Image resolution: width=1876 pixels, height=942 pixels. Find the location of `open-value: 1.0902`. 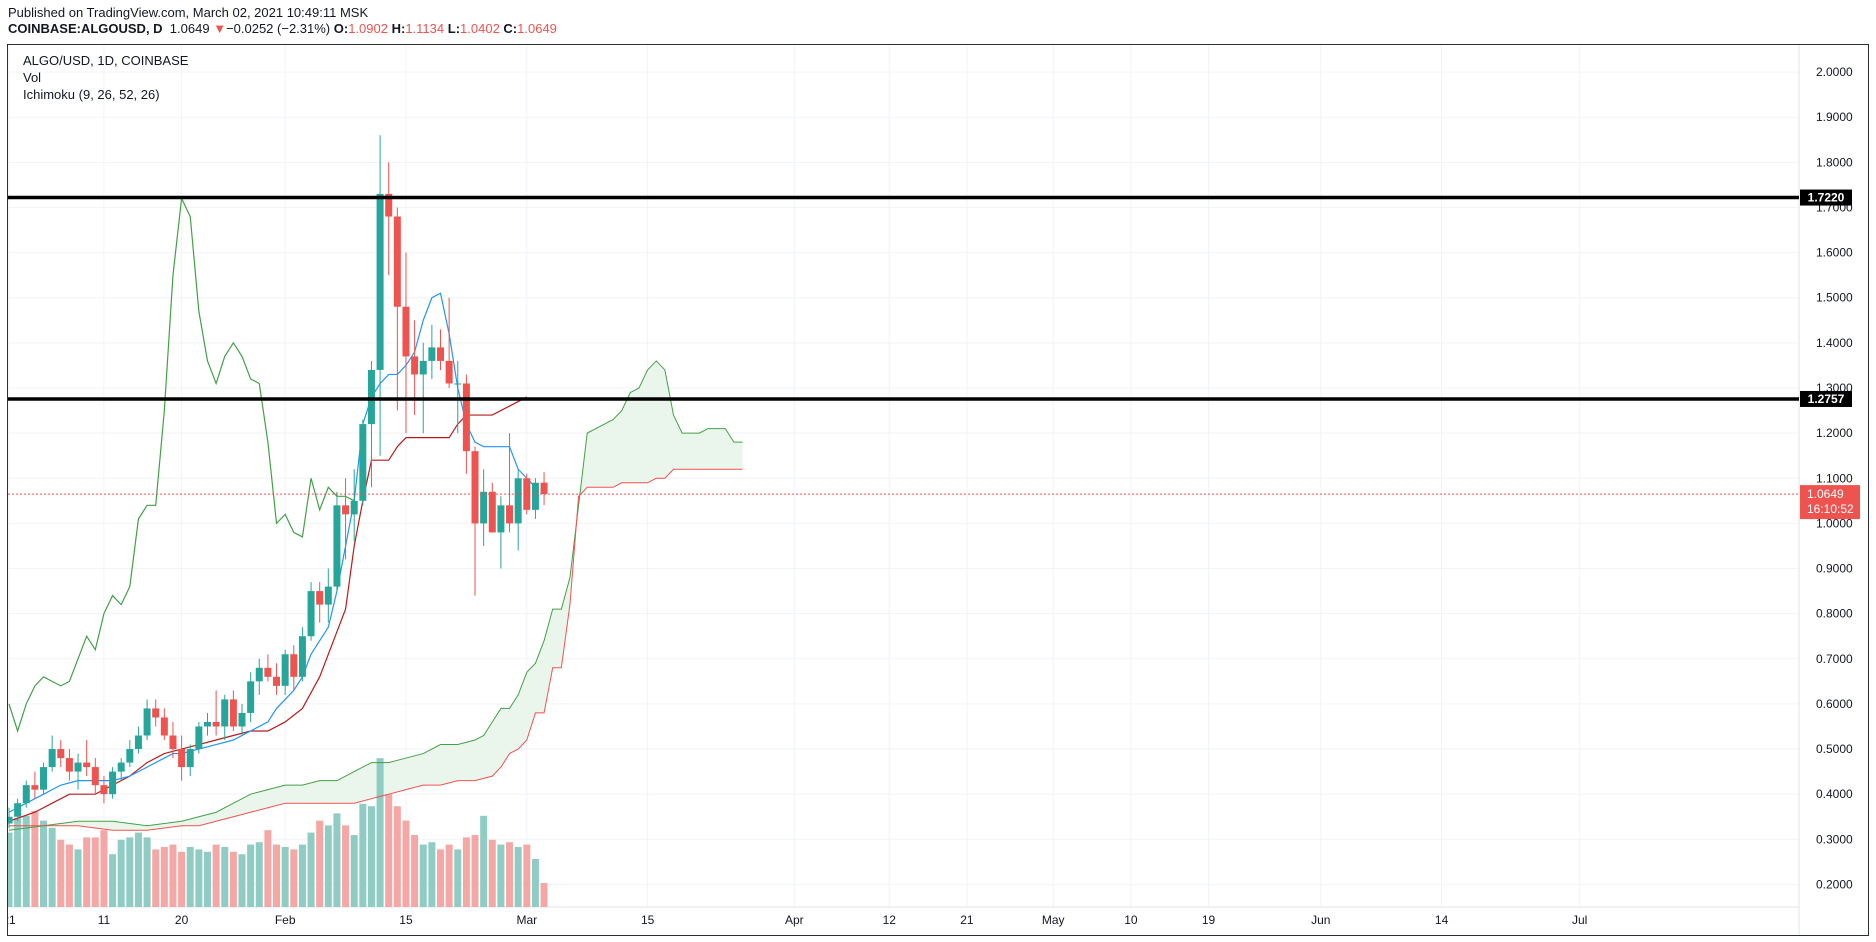

open-value: 1.0902 is located at coordinates (368, 28).